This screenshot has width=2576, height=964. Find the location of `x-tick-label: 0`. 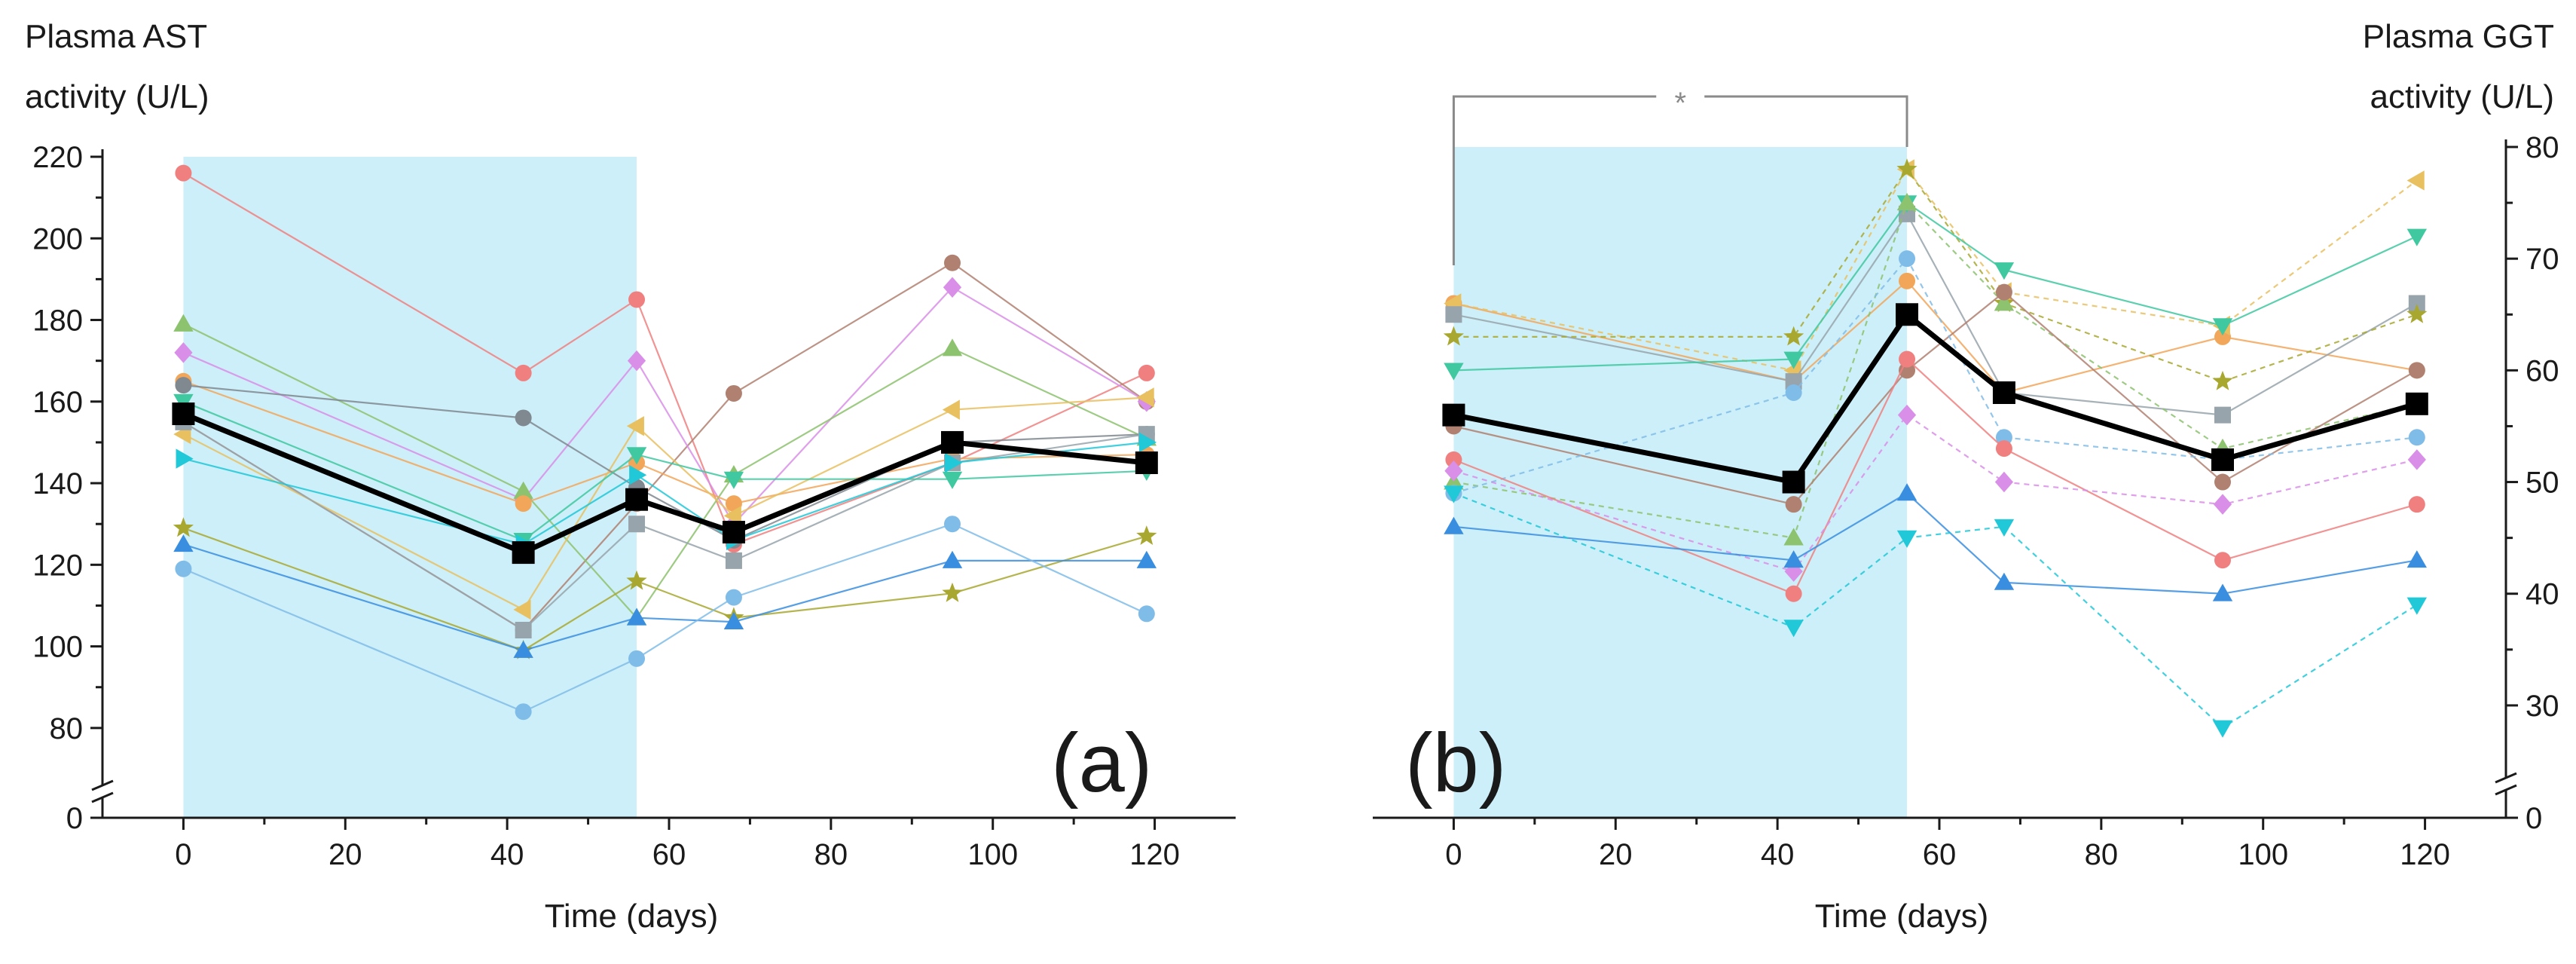

x-tick-label: 0 is located at coordinates (1453, 855).